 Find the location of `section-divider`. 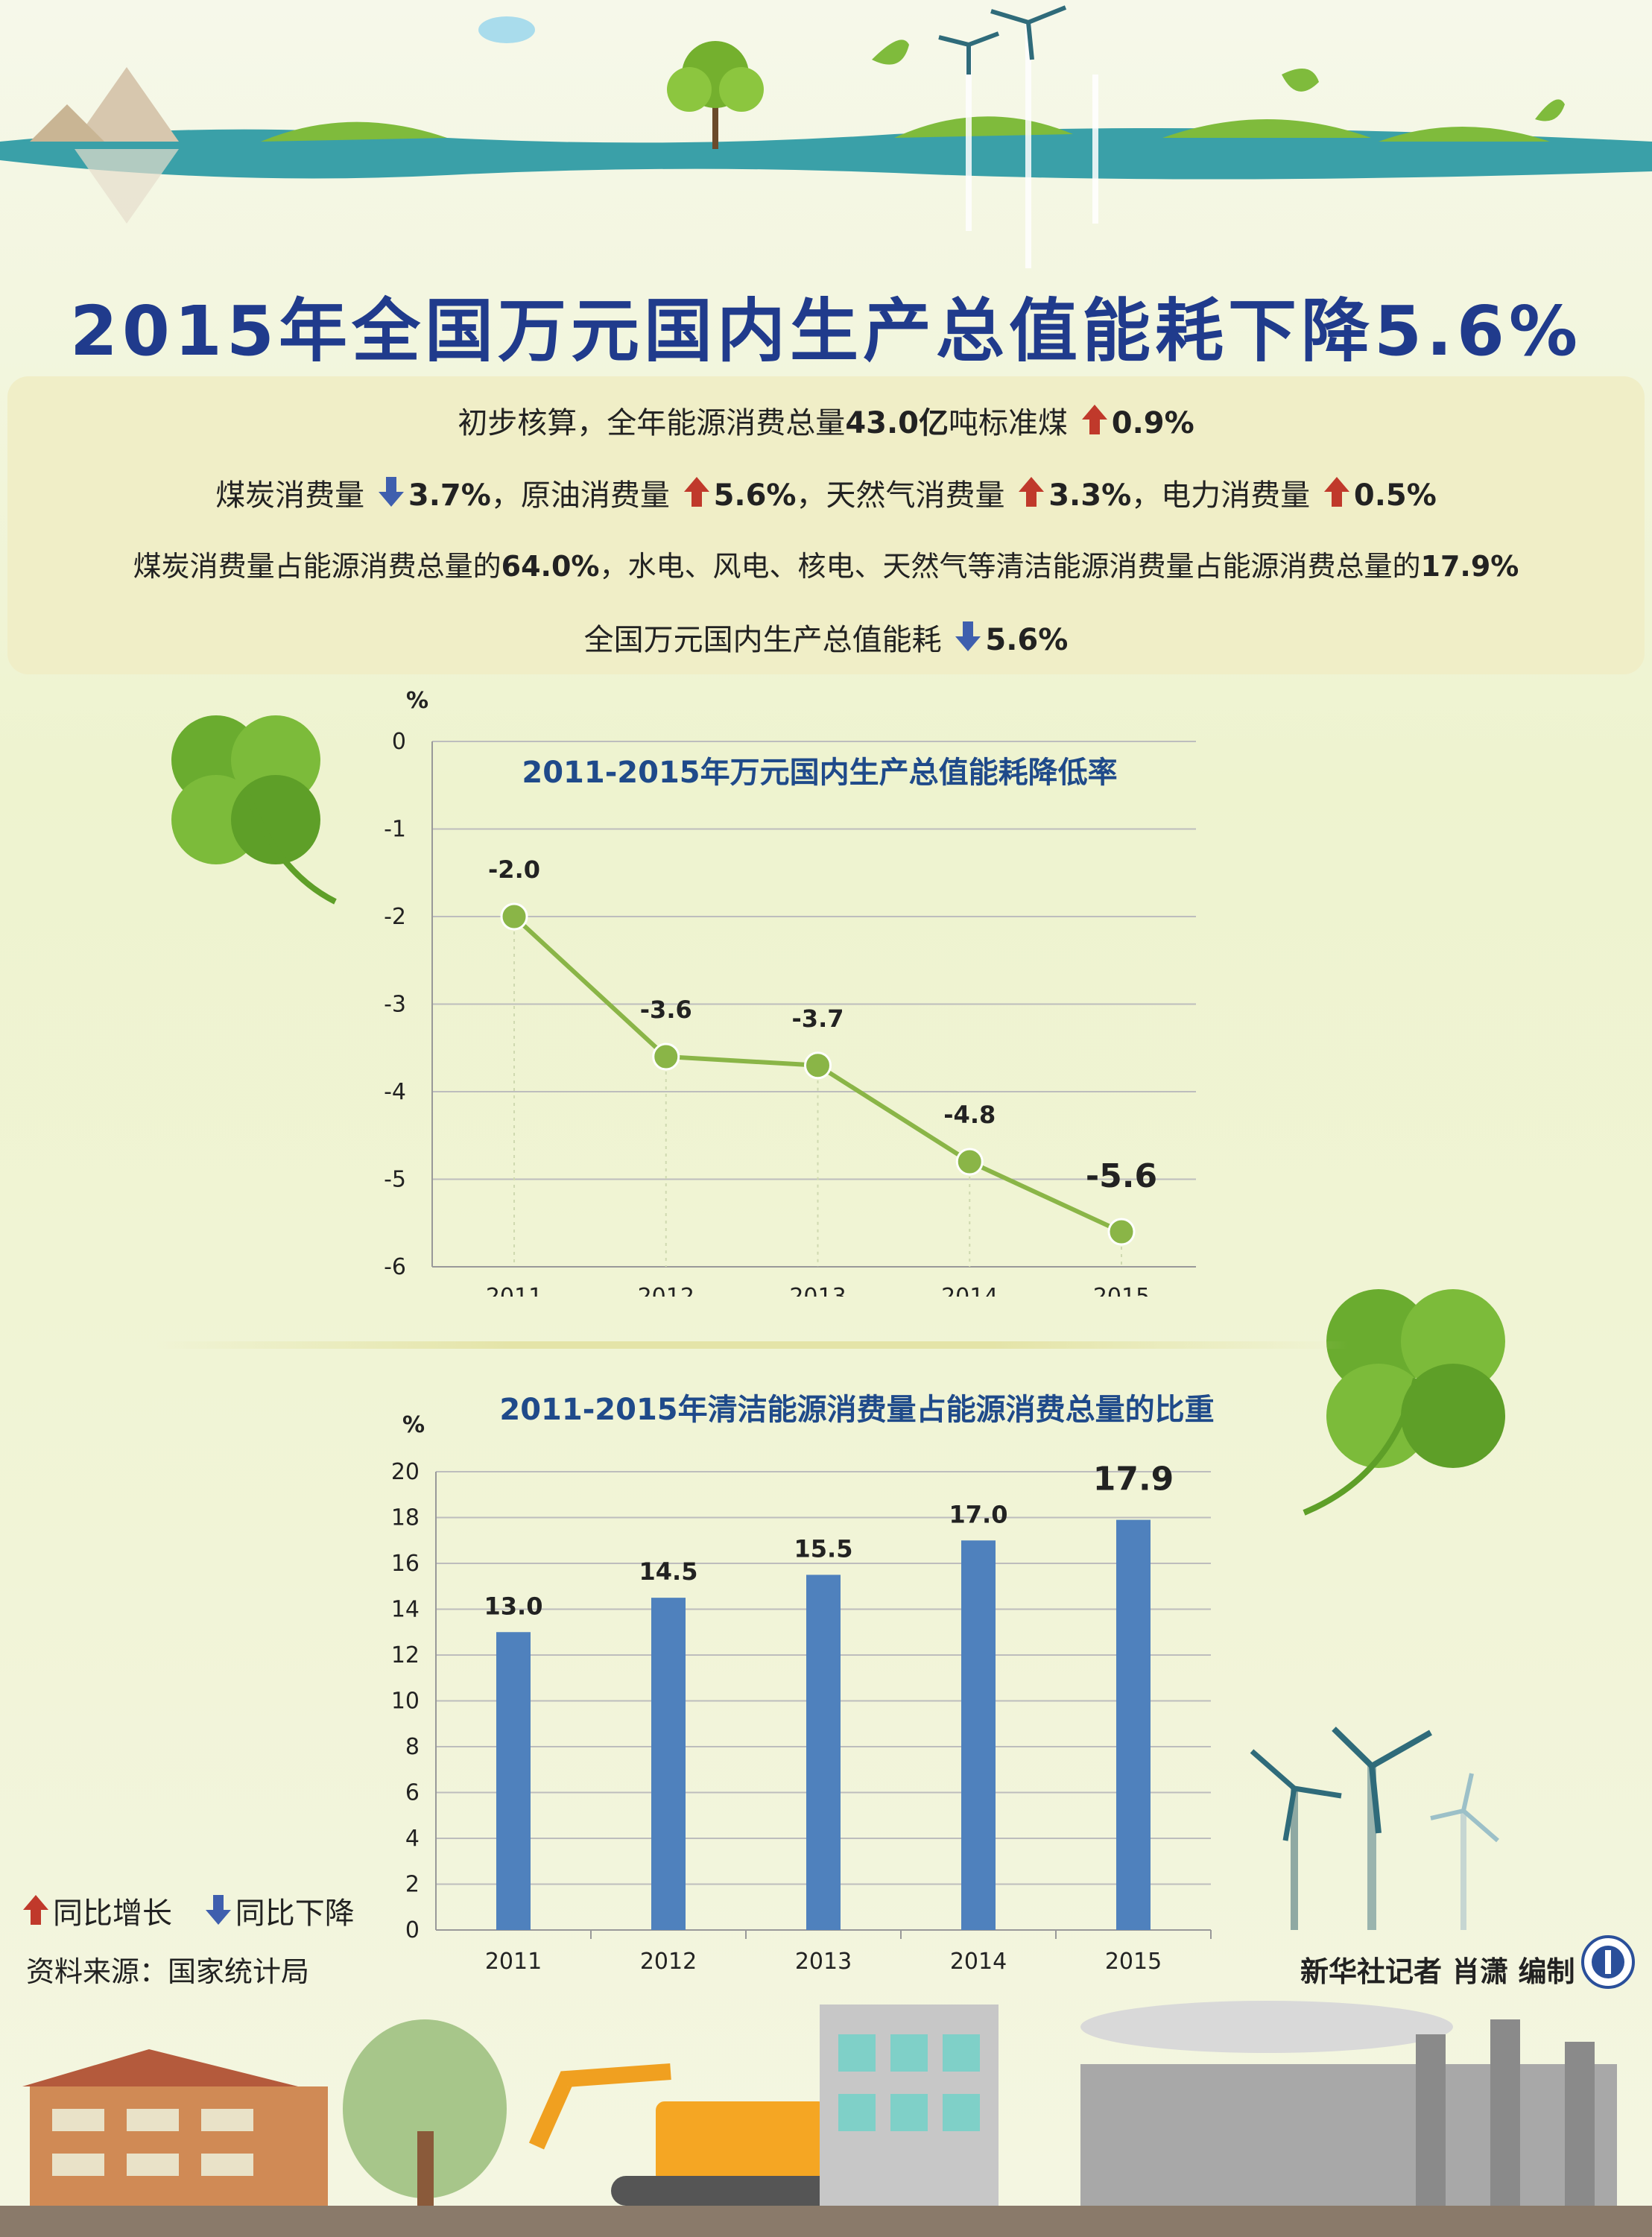

section-divider is located at coordinates (753, 1345).